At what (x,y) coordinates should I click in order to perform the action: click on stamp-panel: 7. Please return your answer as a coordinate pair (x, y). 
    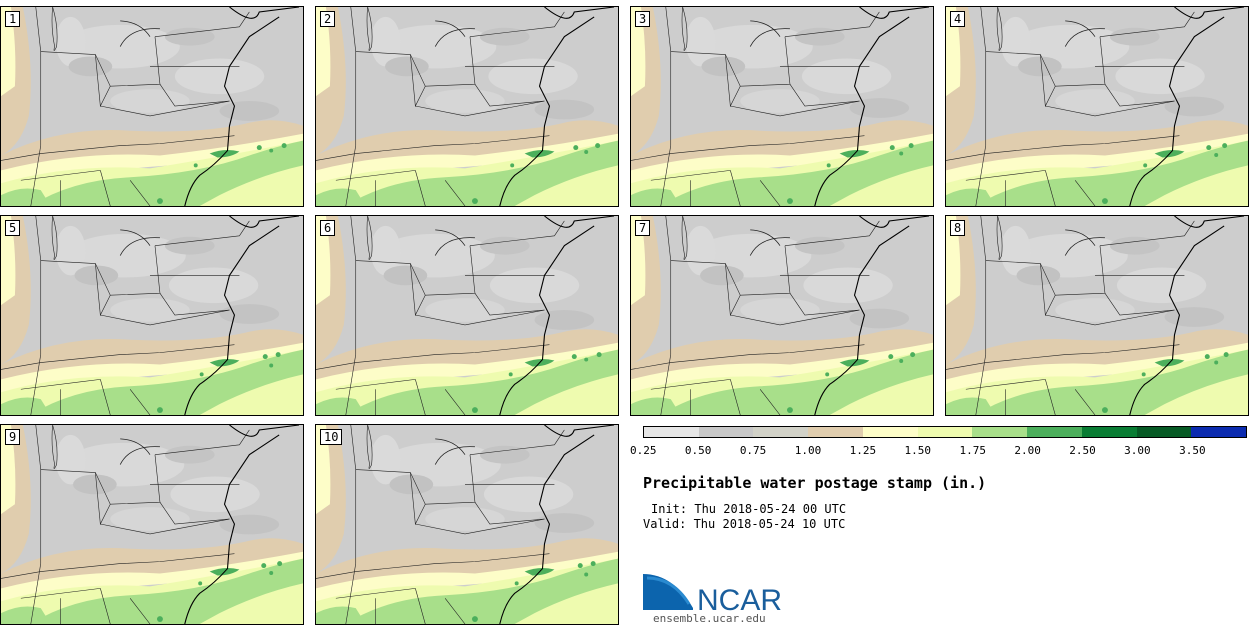
    Looking at the image, I should click on (782, 315).